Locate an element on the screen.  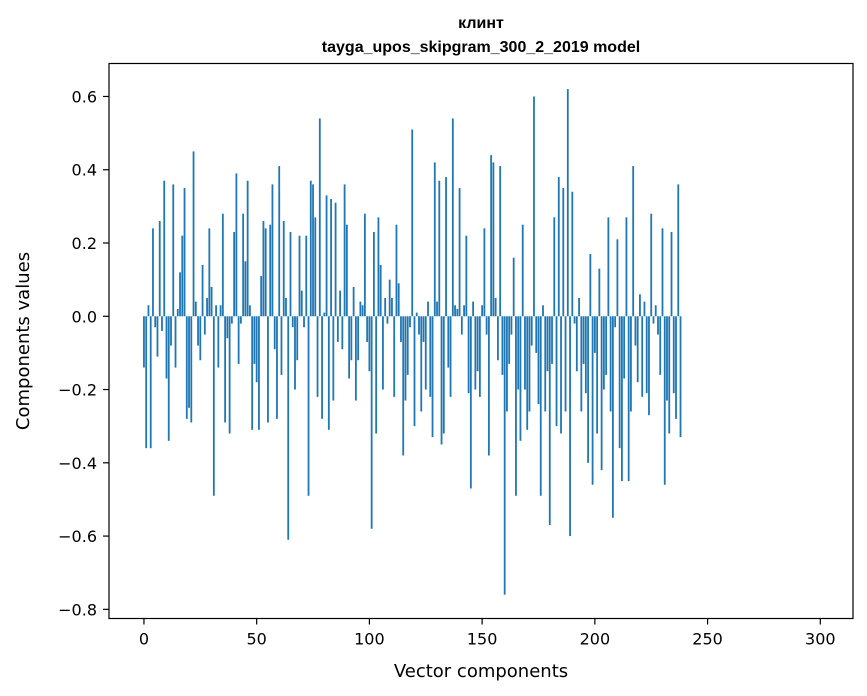
chart-title: клинт is located at coordinates (481, 23).